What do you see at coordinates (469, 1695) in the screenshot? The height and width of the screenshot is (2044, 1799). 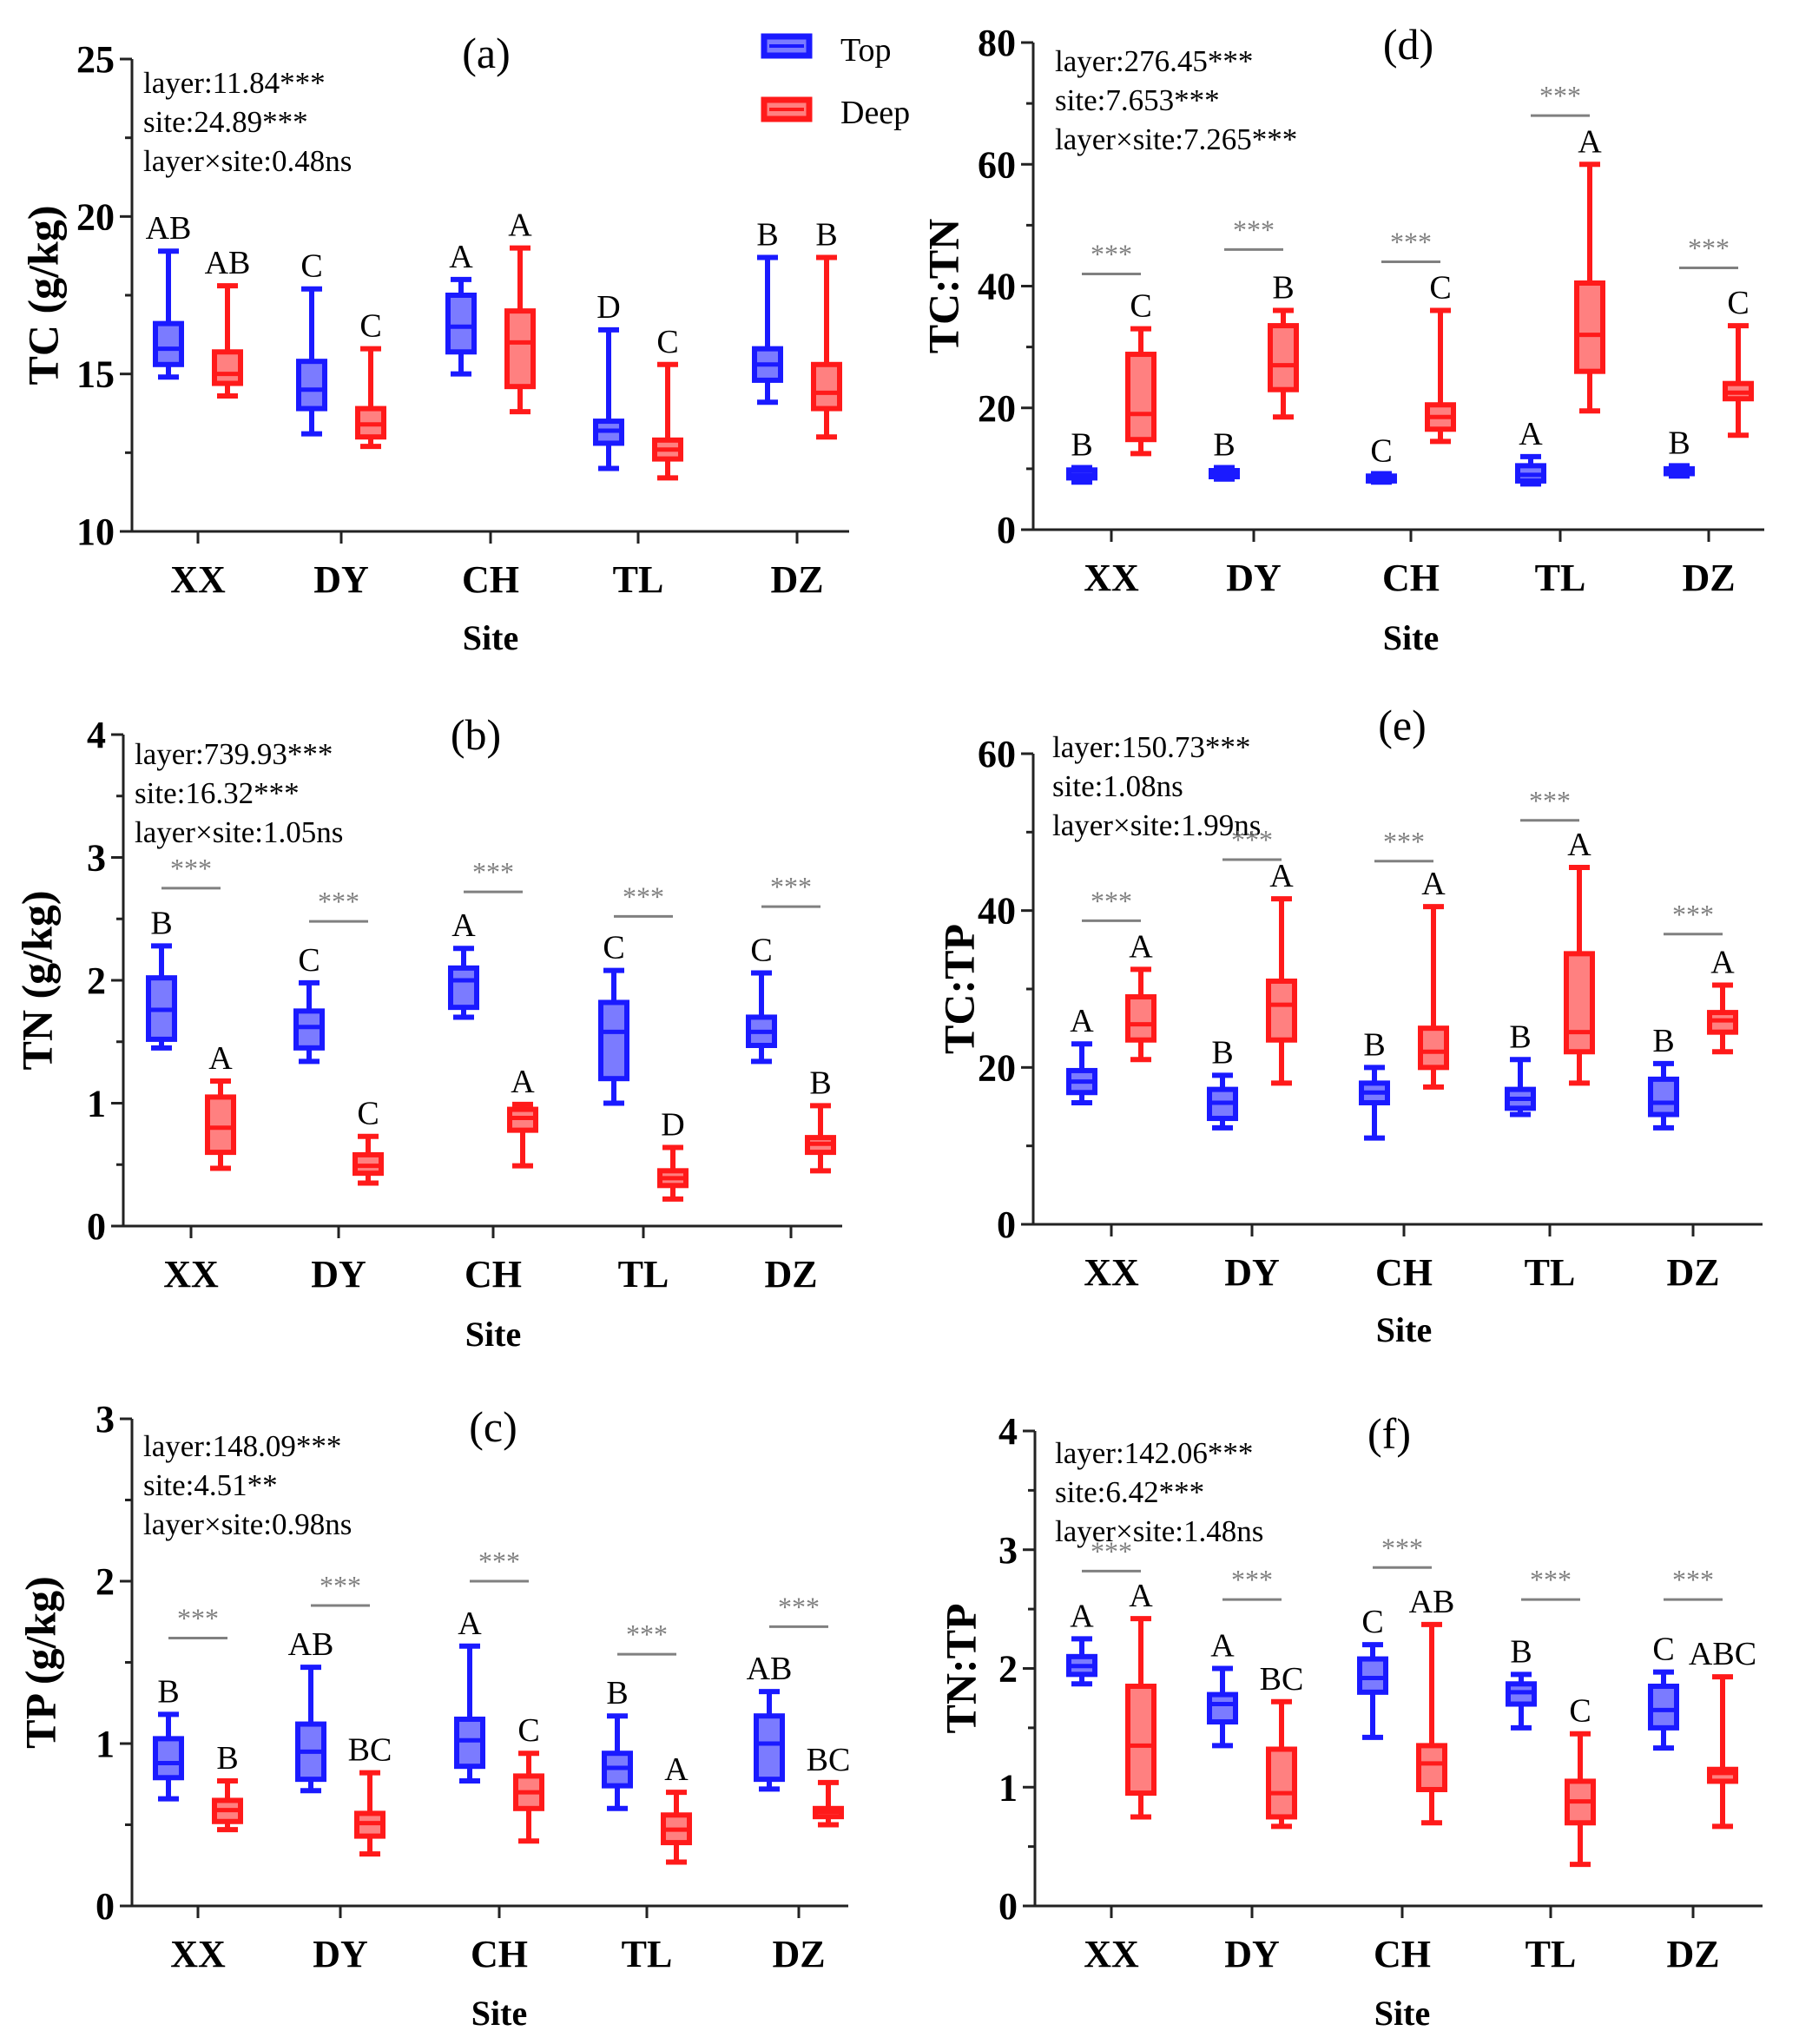 I see `box-top-ch: A` at bounding box center [469, 1695].